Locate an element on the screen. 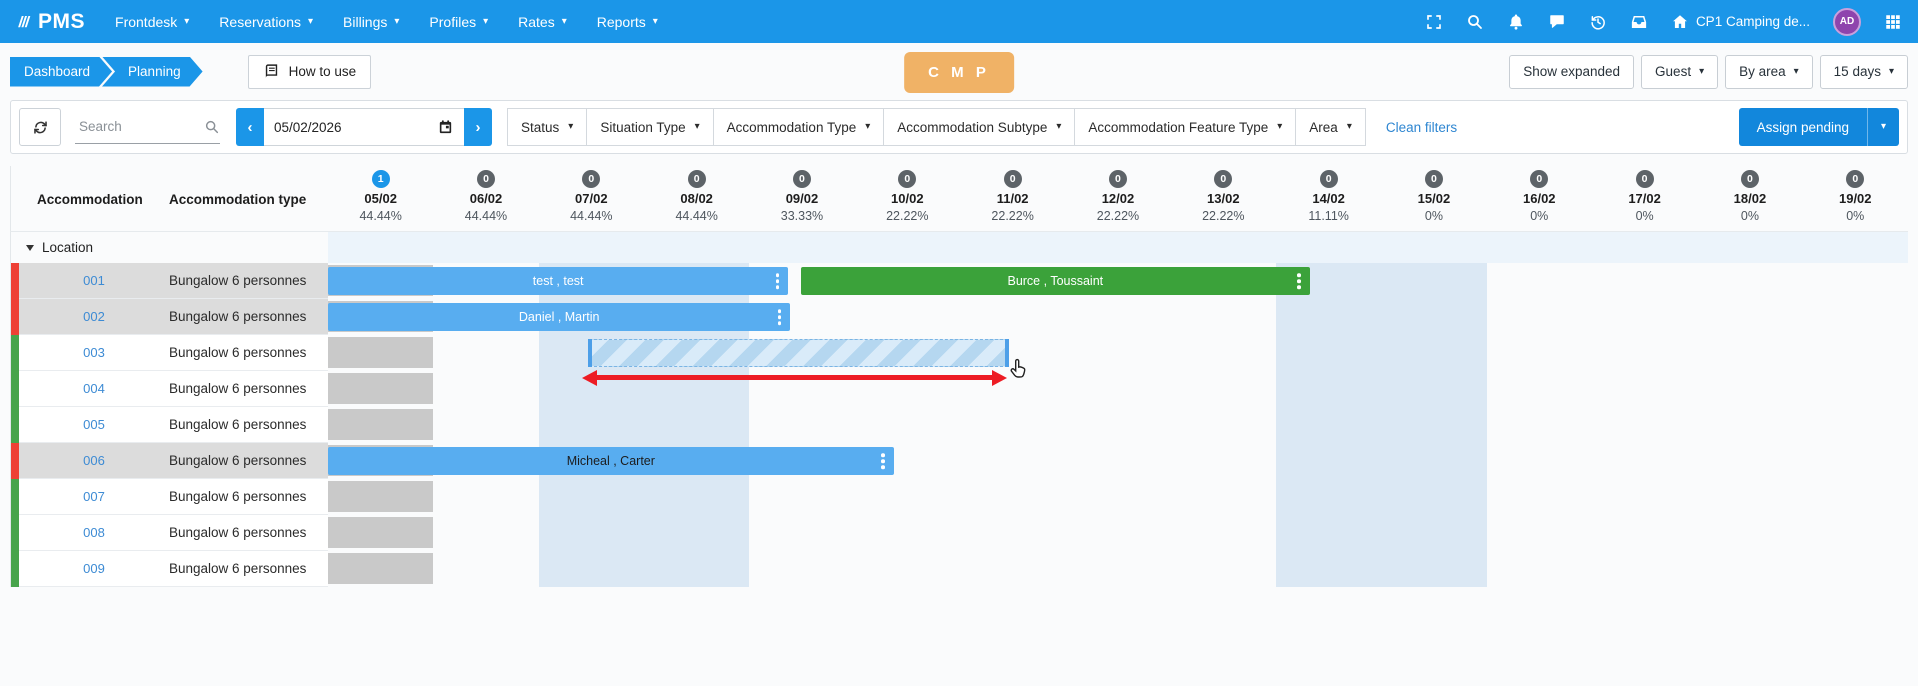 This screenshot has height=686, width=1918. accommodation-number-link: 007 is located at coordinates (94, 496).